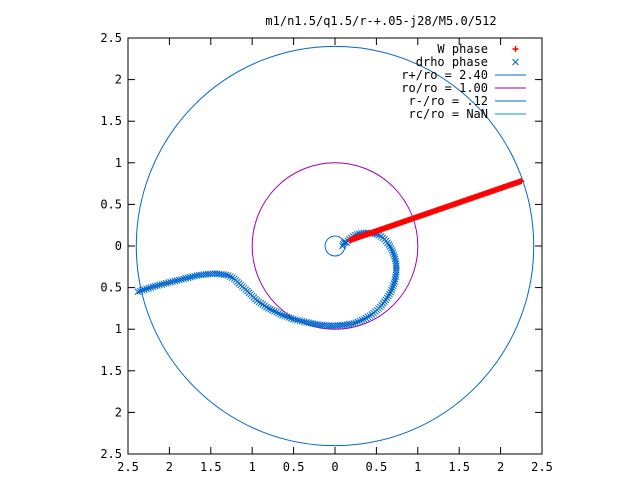 The width and height of the screenshot is (640, 480). I want to click on legend-label: r+/ro = 2.40, so click(444, 75).